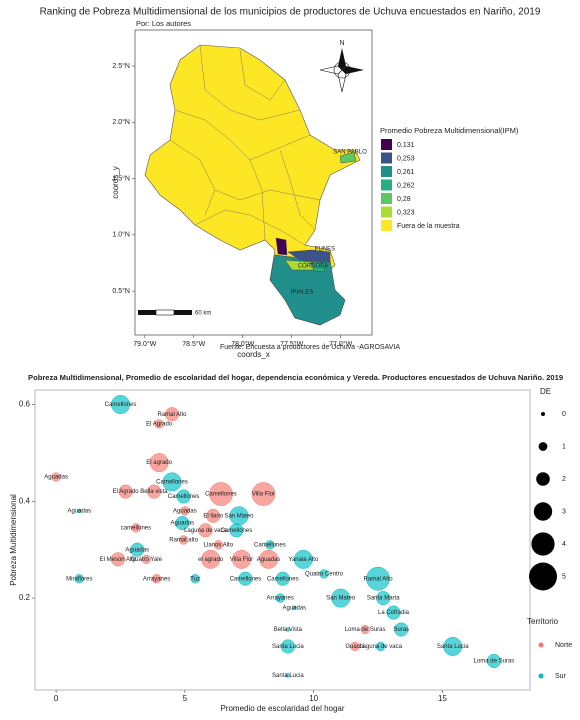 The width and height of the screenshot is (580, 720). Describe the element at coordinates (428, 226) in the screenshot. I see `legend-label: Fuera de la muestra` at that location.